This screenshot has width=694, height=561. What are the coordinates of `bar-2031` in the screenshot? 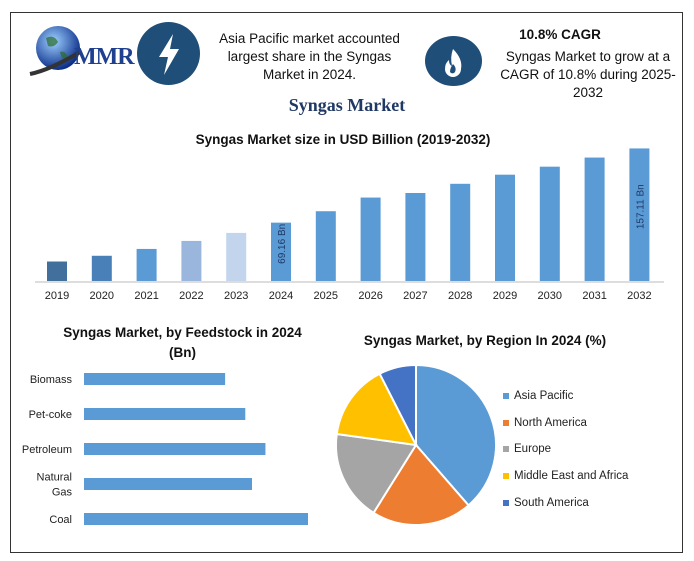 It's located at (594, 219).